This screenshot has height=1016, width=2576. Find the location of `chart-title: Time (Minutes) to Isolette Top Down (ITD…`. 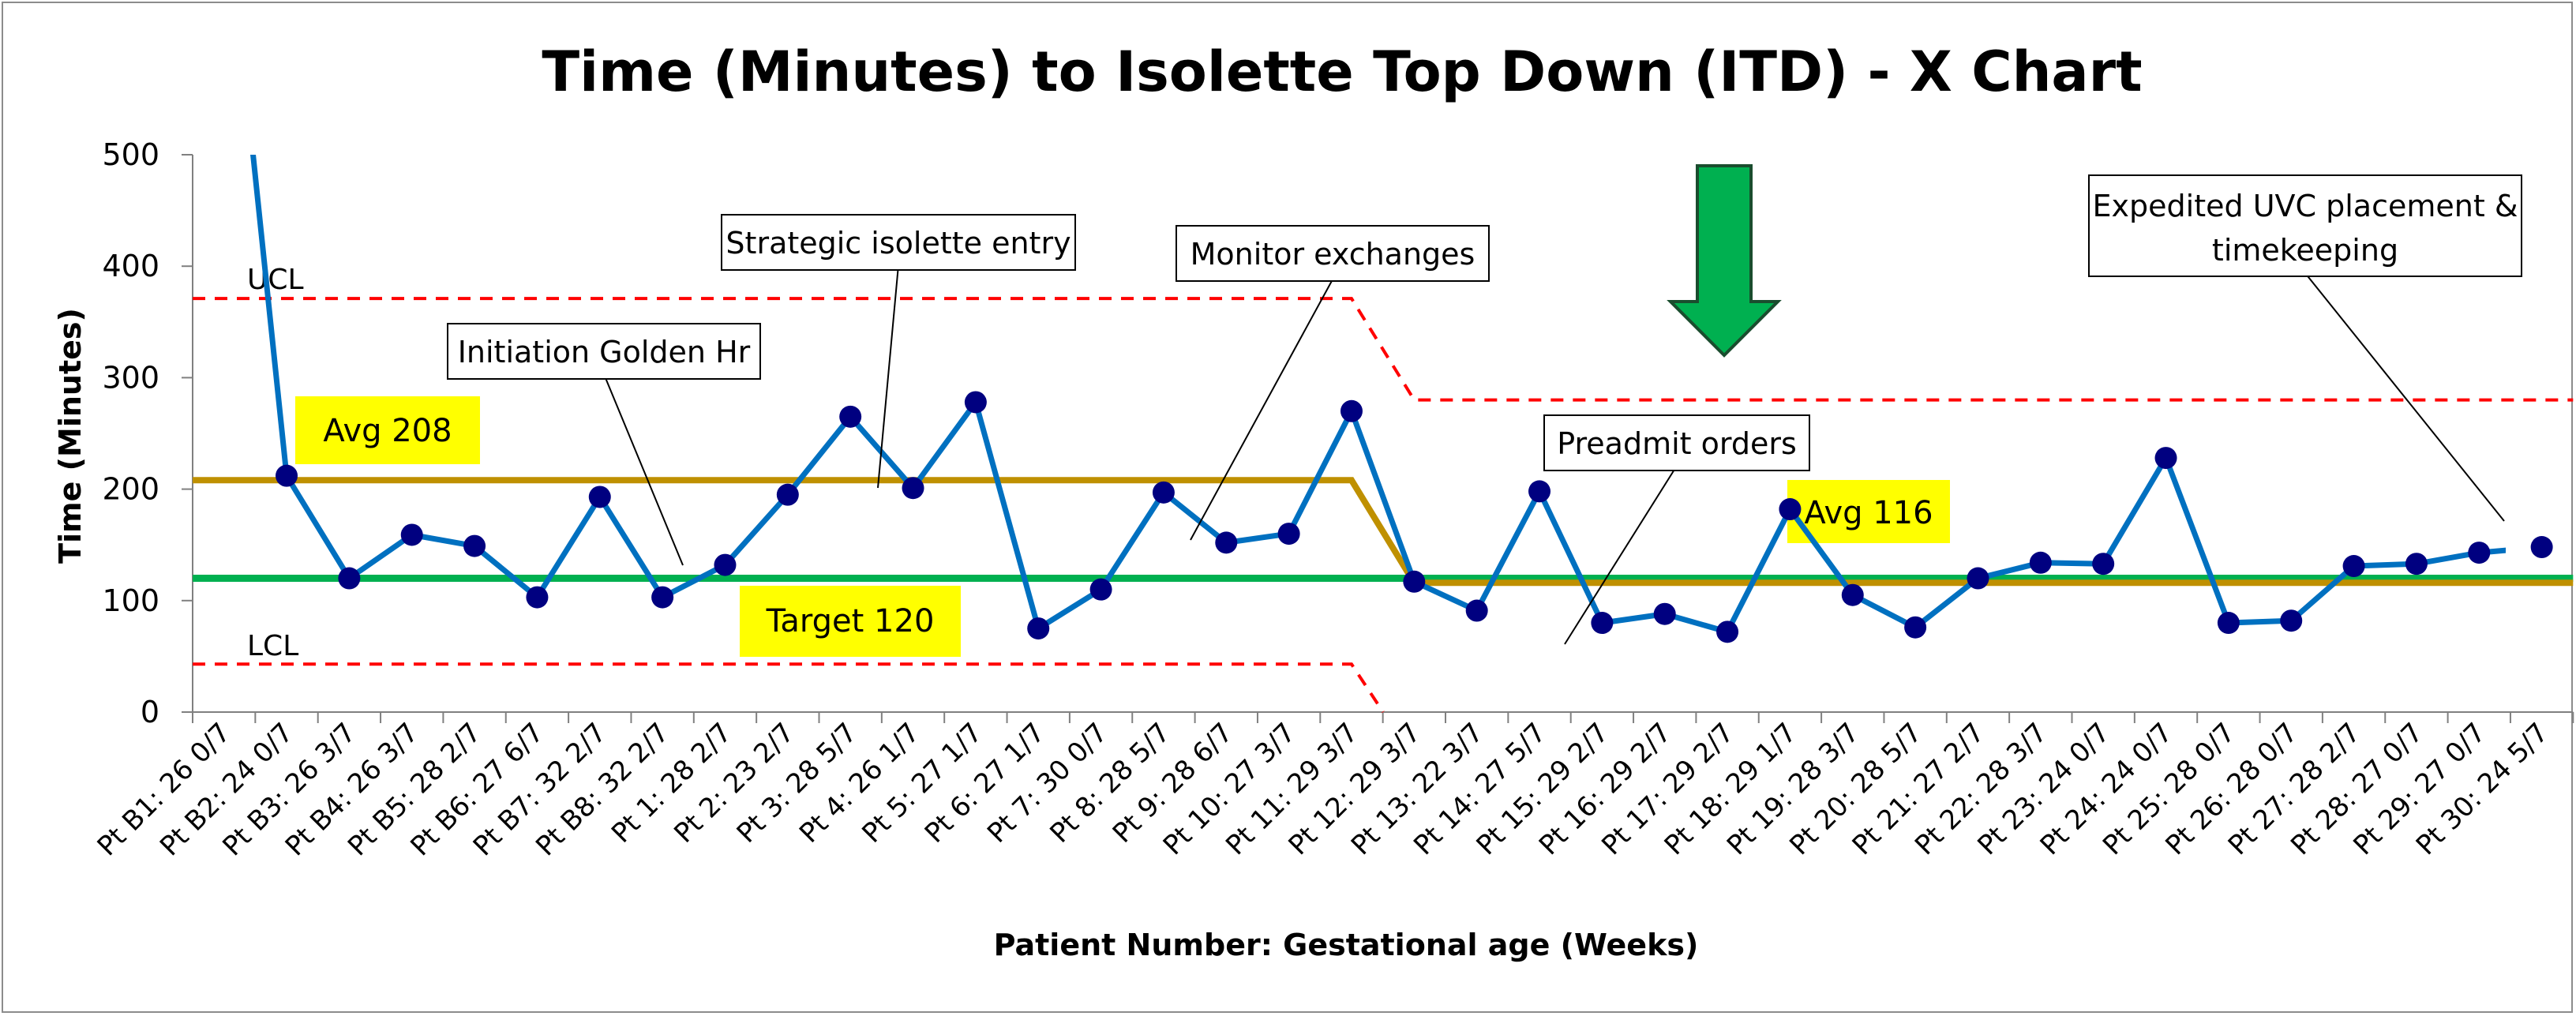

chart-title: Time (Minutes) to Isolette Top Down (ITD… is located at coordinates (1342, 71).